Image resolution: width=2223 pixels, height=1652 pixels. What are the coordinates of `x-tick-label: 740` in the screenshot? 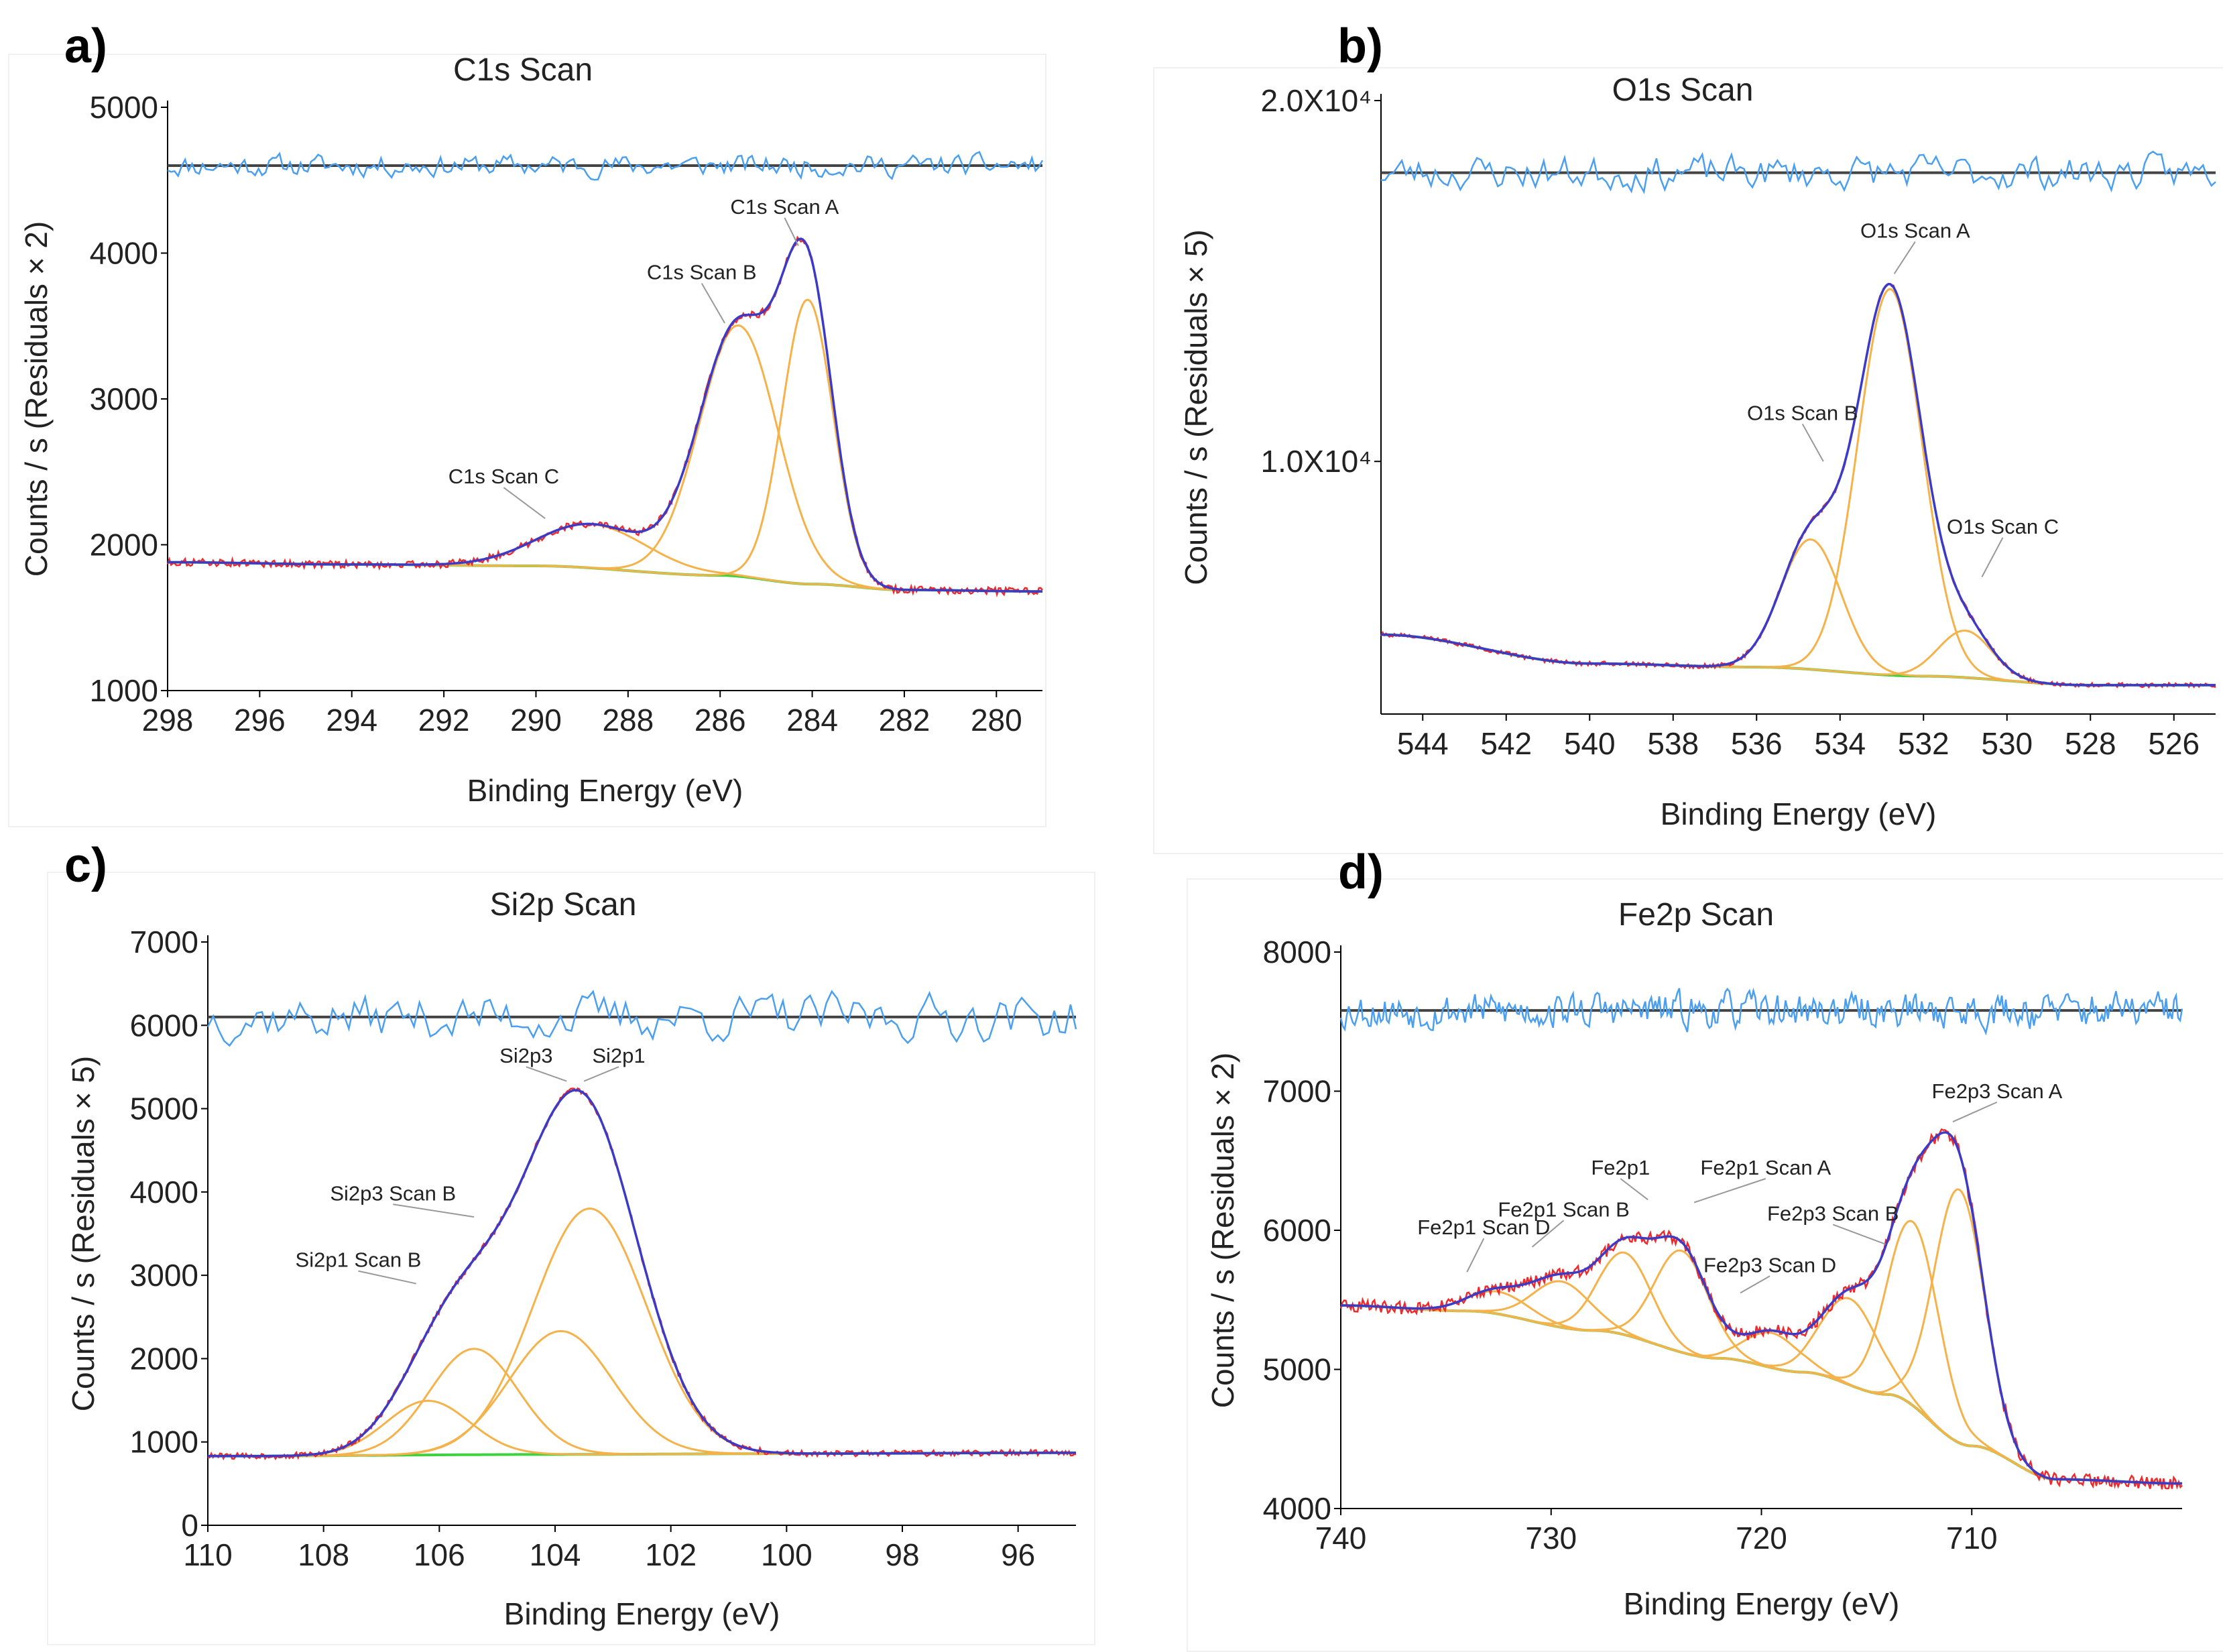 It's located at (1341, 1538).